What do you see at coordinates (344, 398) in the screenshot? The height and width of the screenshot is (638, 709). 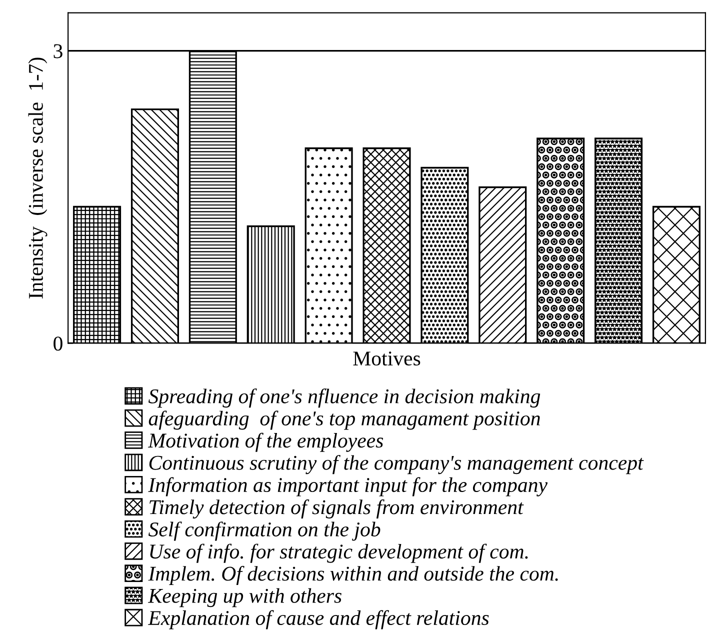 I see `legend-label: Spreading of one's nfluence in decision making` at bounding box center [344, 398].